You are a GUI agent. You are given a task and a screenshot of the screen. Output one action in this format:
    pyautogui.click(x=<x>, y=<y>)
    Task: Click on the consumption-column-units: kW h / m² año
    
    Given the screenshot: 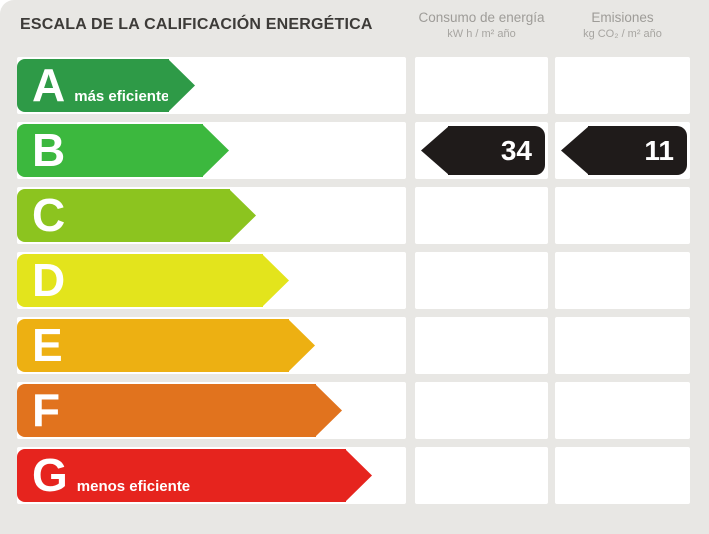 What is the action you would take?
    pyautogui.click(x=481, y=34)
    